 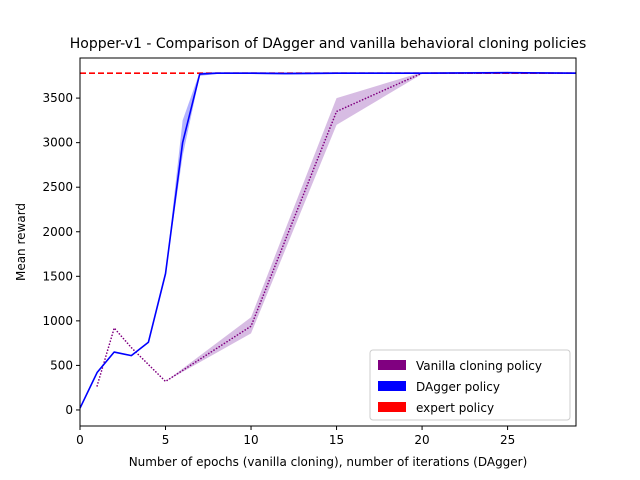 What do you see at coordinates (336, 440) in the screenshot?
I see `x-tick-label: 15` at bounding box center [336, 440].